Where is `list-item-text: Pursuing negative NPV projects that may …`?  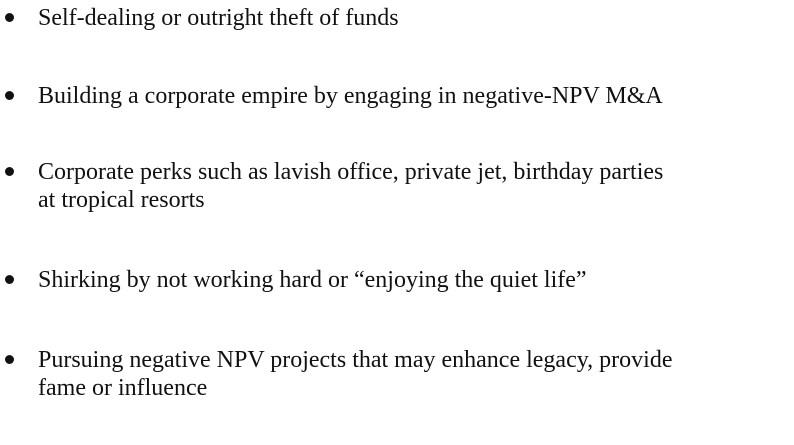 list-item-text: Pursuing negative NPV projects that may … is located at coordinates (355, 374).